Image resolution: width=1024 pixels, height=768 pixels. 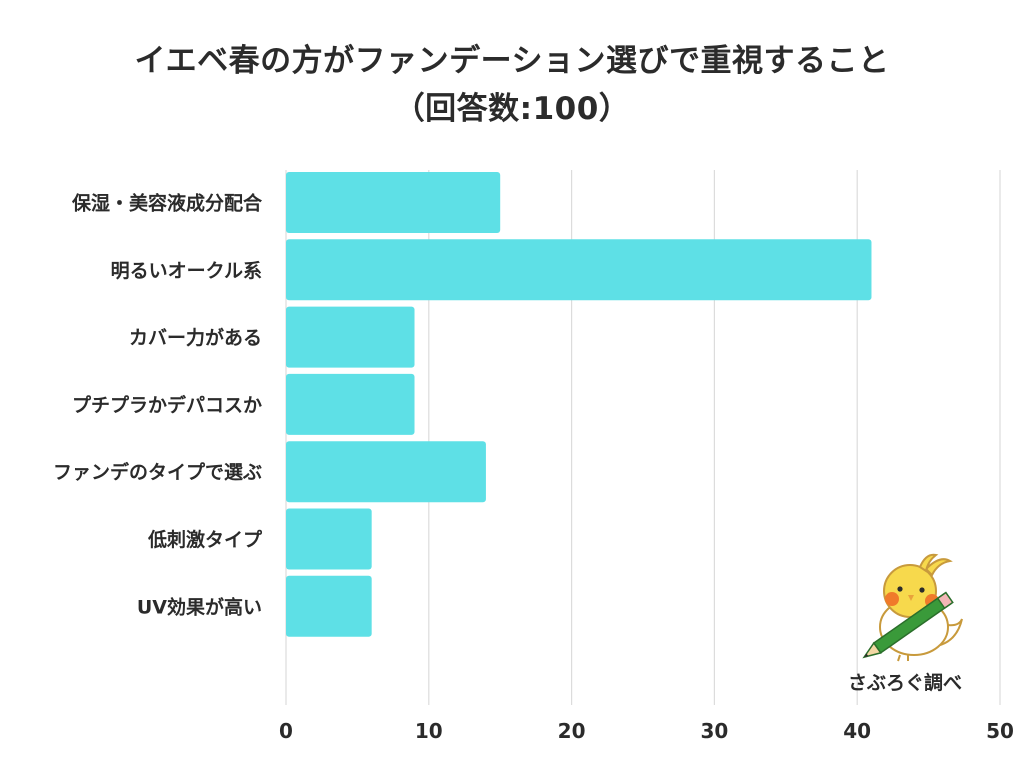 What do you see at coordinates (429, 731) in the screenshot?
I see `x-tick-label: 10` at bounding box center [429, 731].